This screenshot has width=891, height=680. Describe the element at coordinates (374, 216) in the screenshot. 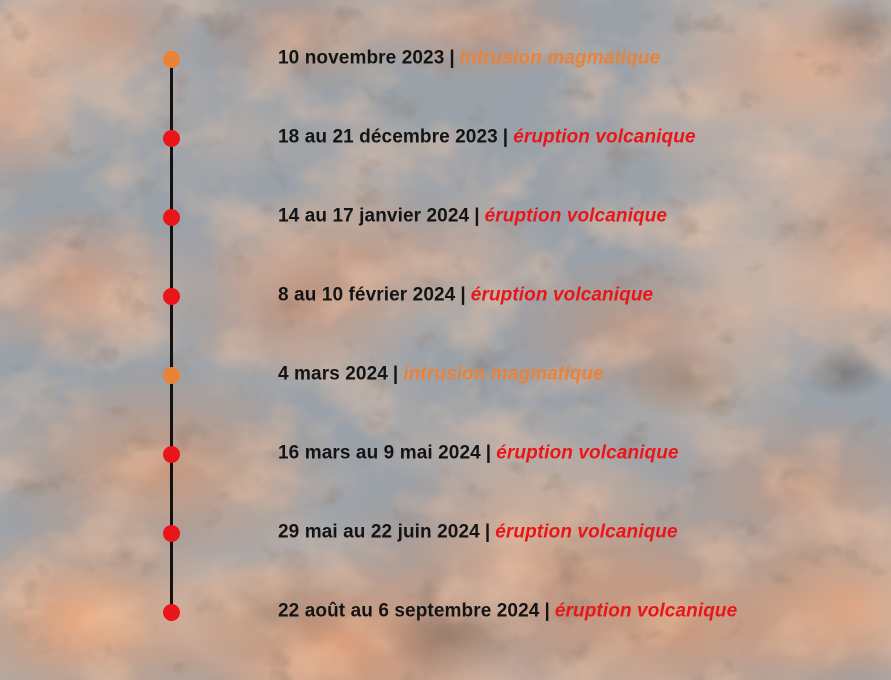

I see `event-date: 14 au 17 janvier 2024` at that location.